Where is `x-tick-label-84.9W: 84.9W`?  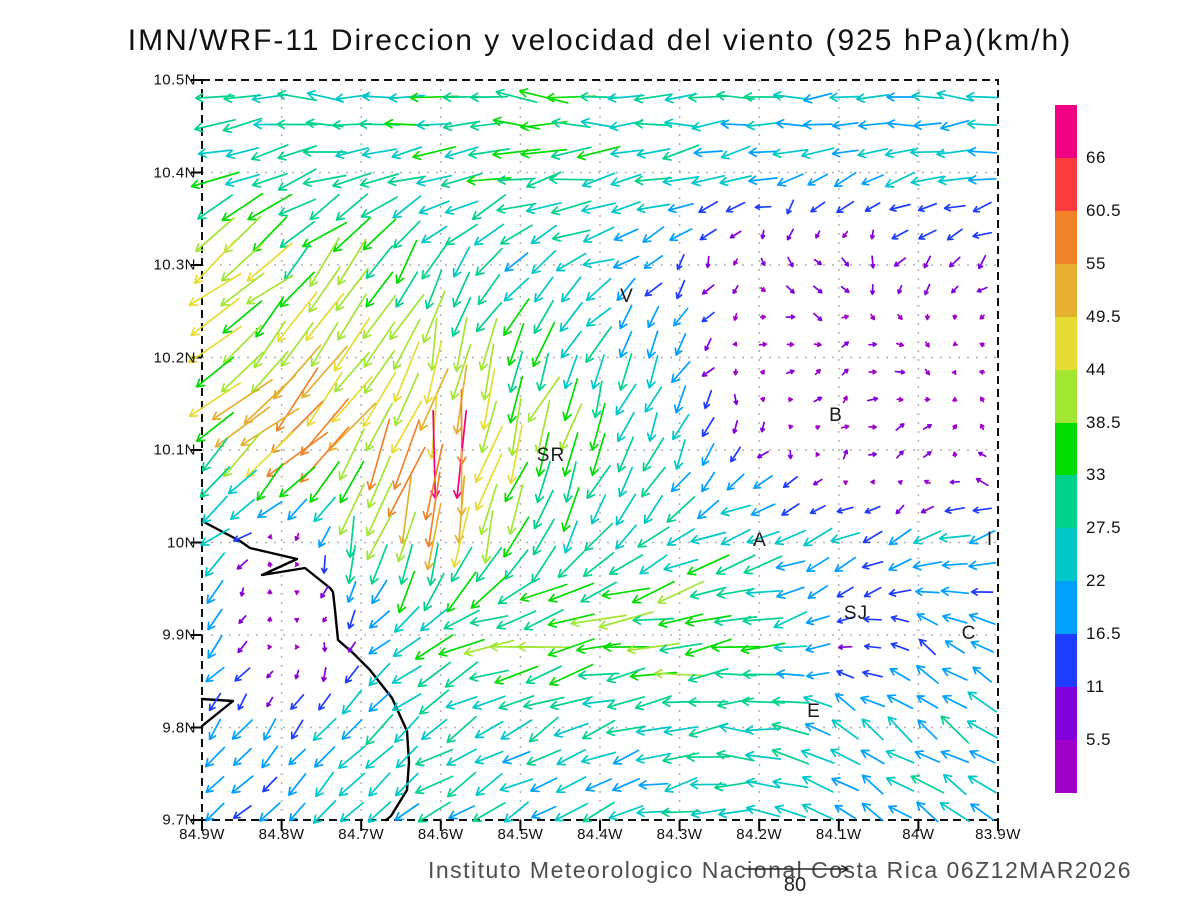 x-tick-label-84.9W: 84.9W is located at coordinates (202, 834).